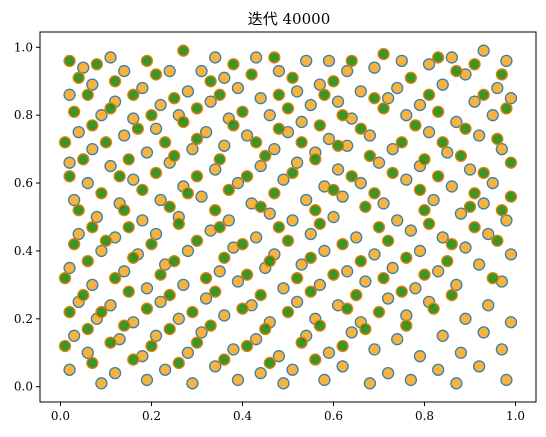 This screenshot has height=437, width=546. Describe the element at coordinates (242, 416) in the screenshot. I see `x-tick-label: 0.4` at that location.